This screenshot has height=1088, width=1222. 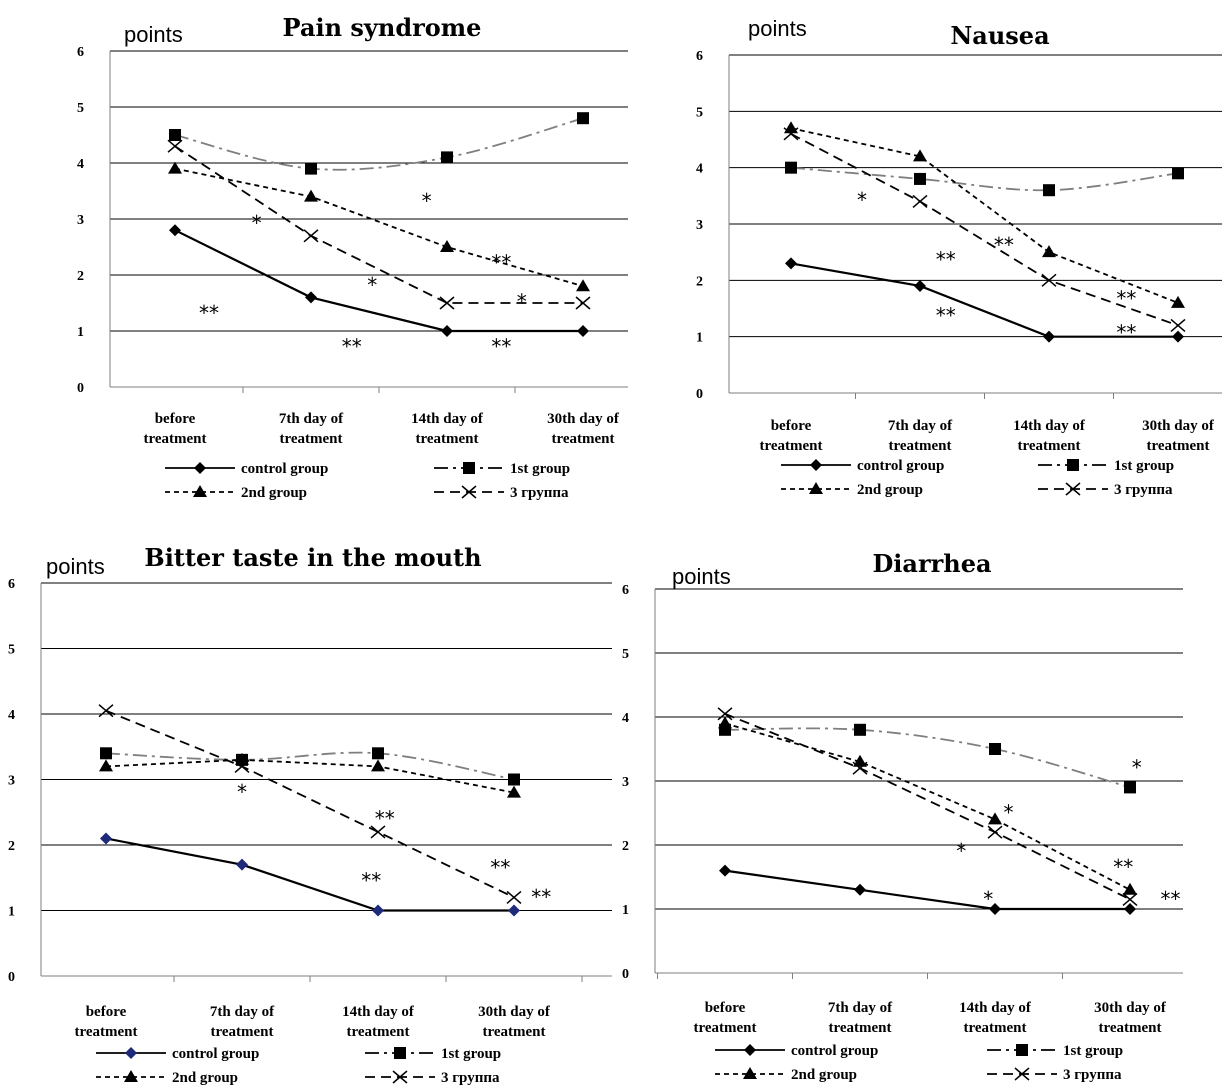 I want to click on annotations: ************, so click(x=363, y=274).